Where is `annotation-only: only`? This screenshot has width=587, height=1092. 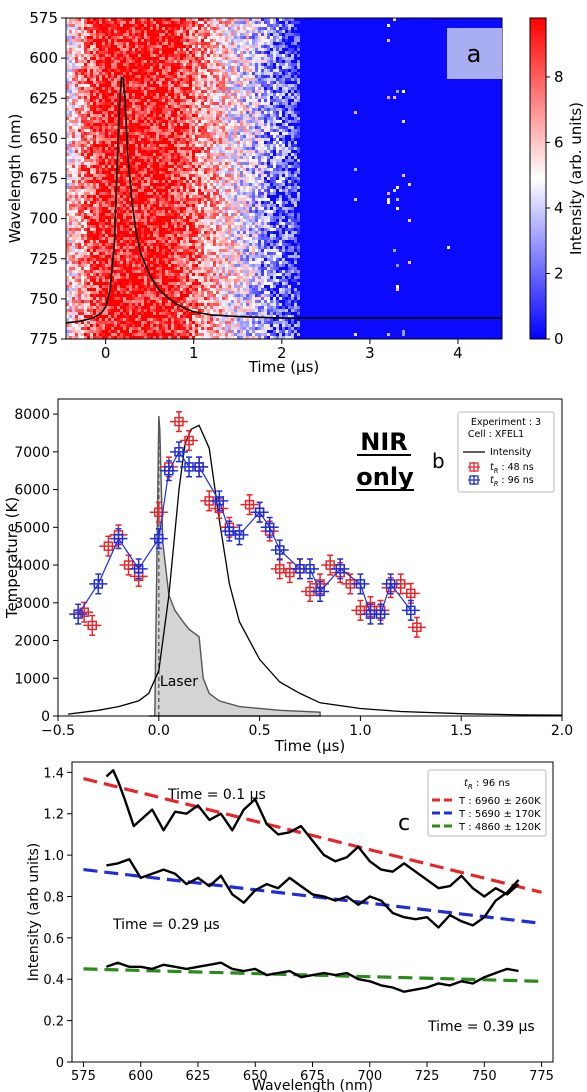
annotation-only: only is located at coordinates (385, 477).